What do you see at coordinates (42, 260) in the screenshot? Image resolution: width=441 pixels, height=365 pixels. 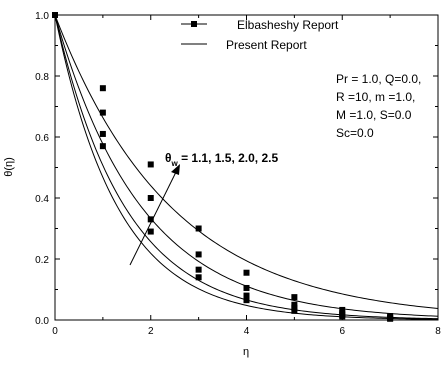 I see `y-tick-label: 0.2` at bounding box center [42, 260].